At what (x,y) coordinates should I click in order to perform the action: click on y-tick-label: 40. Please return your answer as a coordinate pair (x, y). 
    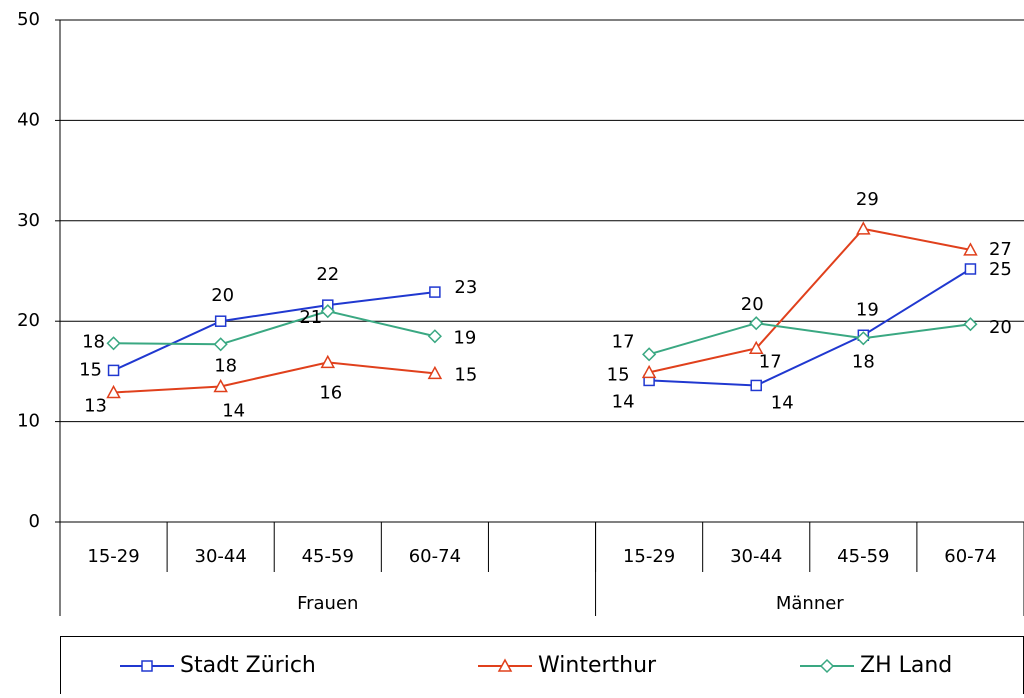
    Looking at the image, I should click on (28, 119).